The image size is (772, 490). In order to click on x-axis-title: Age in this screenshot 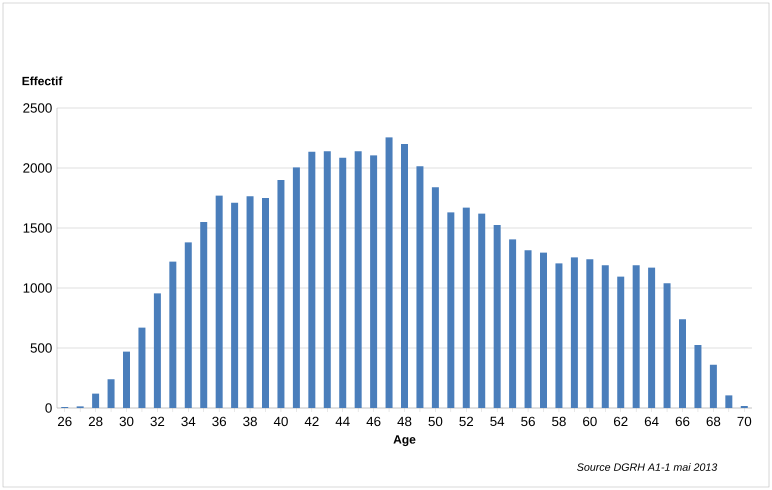, I will do `click(404, 440)`.